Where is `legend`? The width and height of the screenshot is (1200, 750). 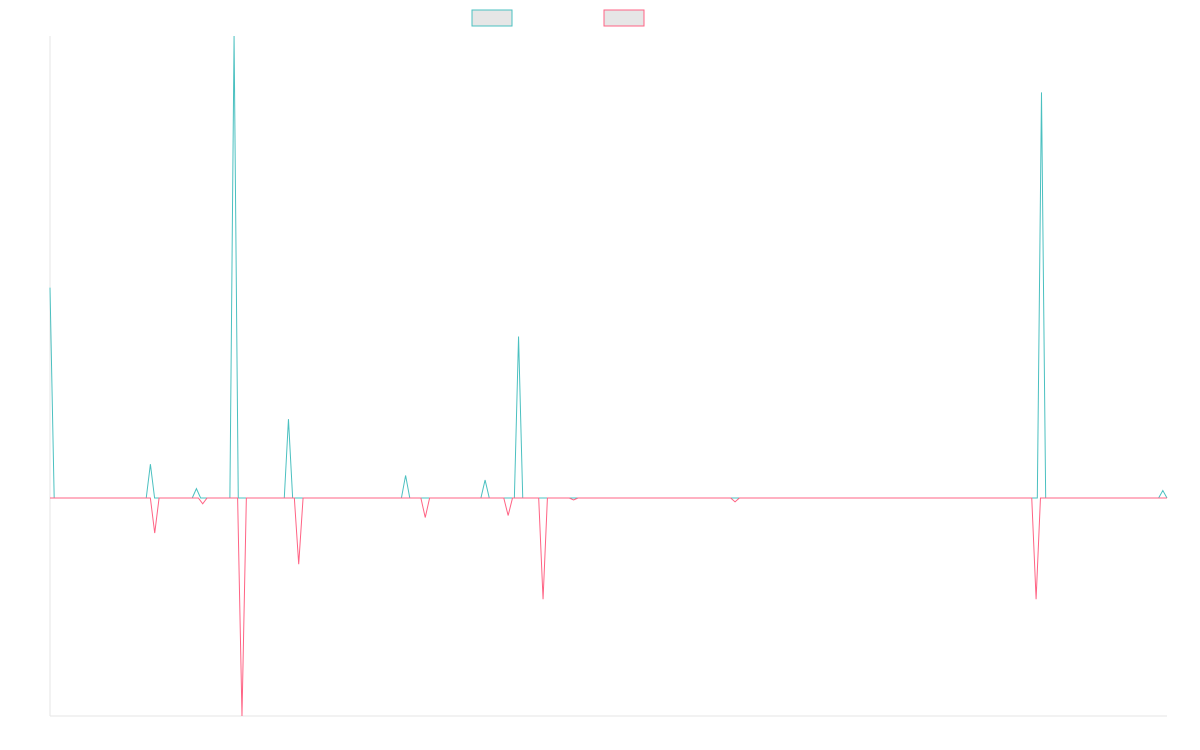 legend is located at coordinates (558, 18).